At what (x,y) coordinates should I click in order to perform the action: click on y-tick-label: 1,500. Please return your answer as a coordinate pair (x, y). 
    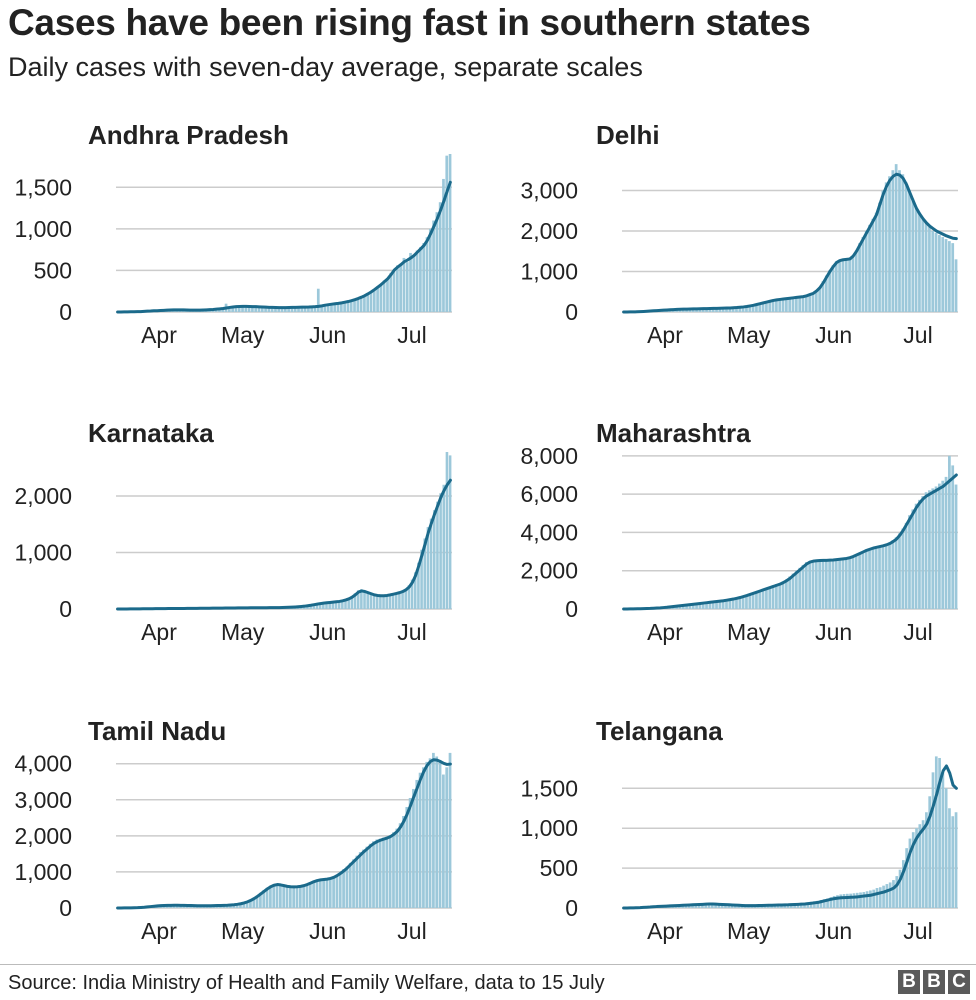
    Looking at the image, I should click on (549, 788).